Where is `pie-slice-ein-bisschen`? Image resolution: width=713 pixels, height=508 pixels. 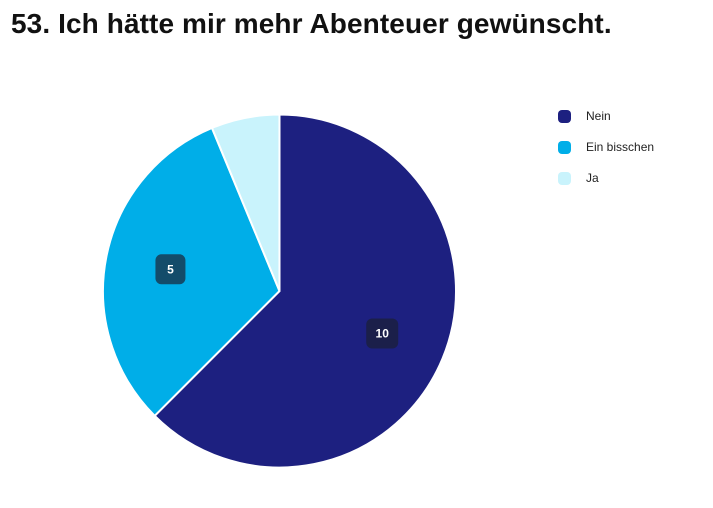
pie-slice-ein-bisschen is located at coordinates (191, 271).